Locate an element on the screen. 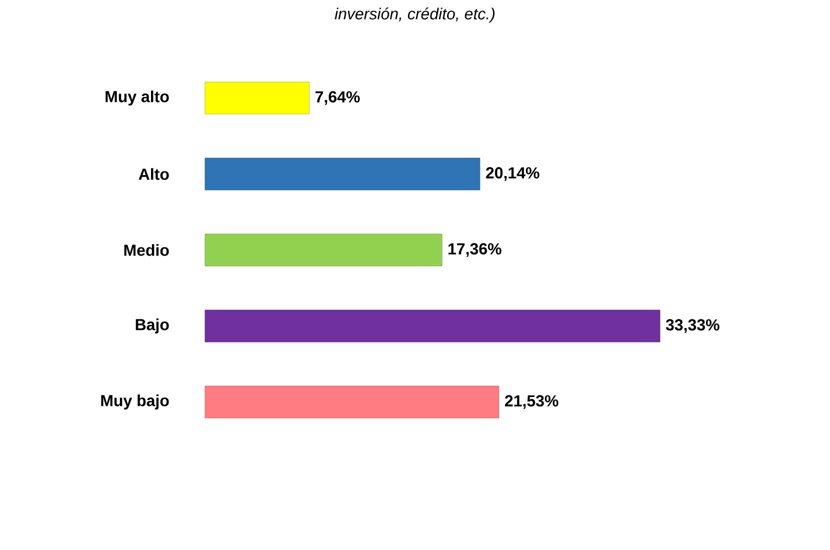 The width and height of the screenshot is (830, 550). y-tick-label: Muy bajo is located at coordinates (135, 402).